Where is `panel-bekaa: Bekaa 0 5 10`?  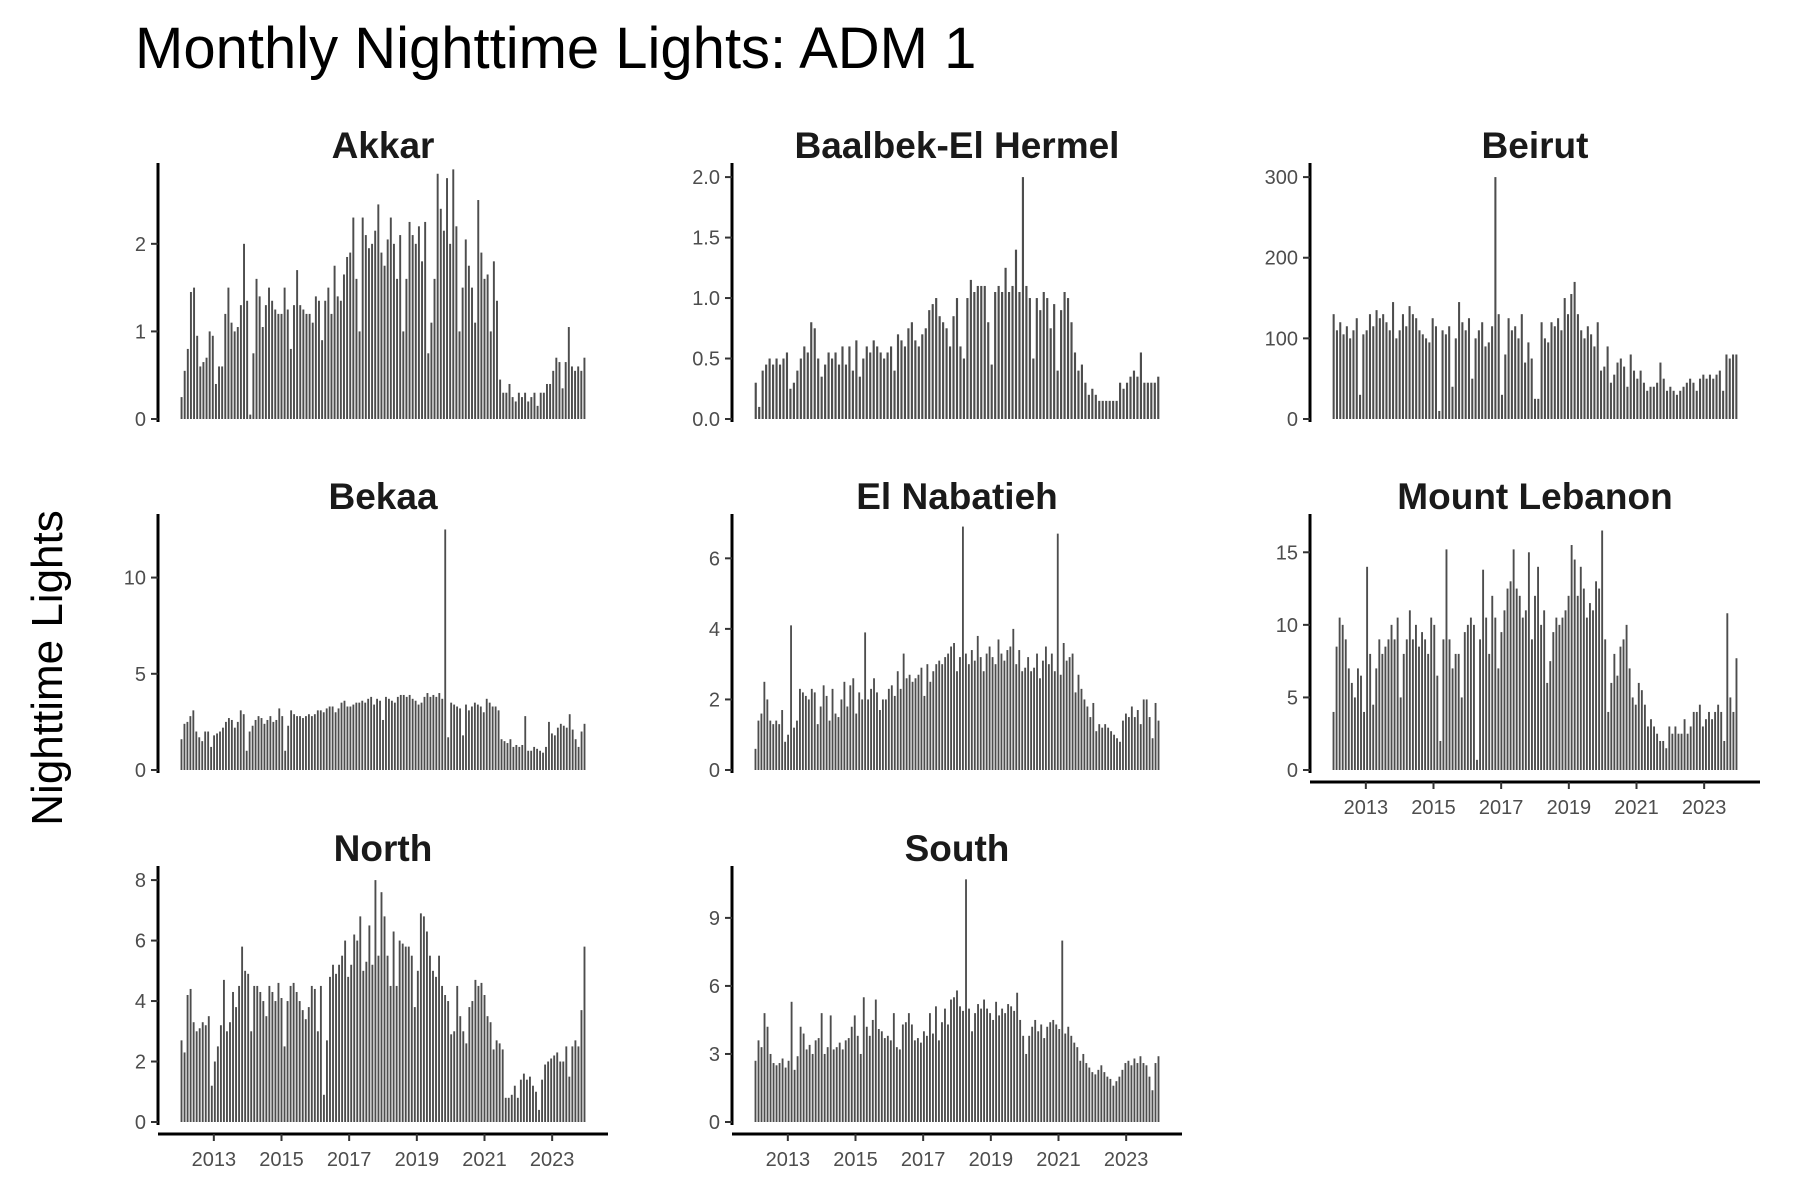
panel-bekaa: Bekaa 0 5 10 is located at coordinates (355, 629).